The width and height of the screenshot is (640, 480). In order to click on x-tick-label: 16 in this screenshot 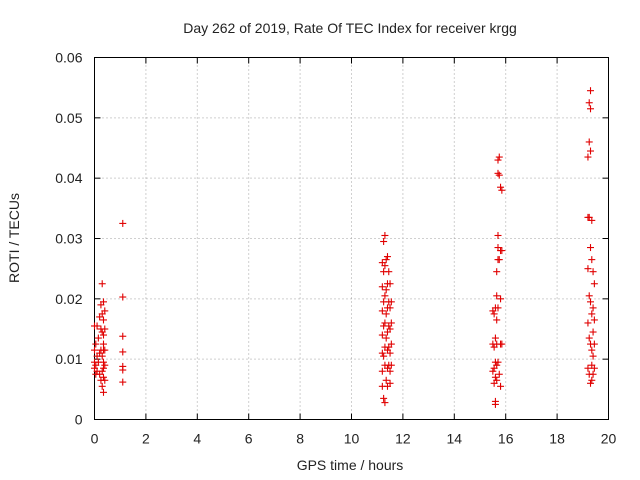, I will do `click(506, 439)`.